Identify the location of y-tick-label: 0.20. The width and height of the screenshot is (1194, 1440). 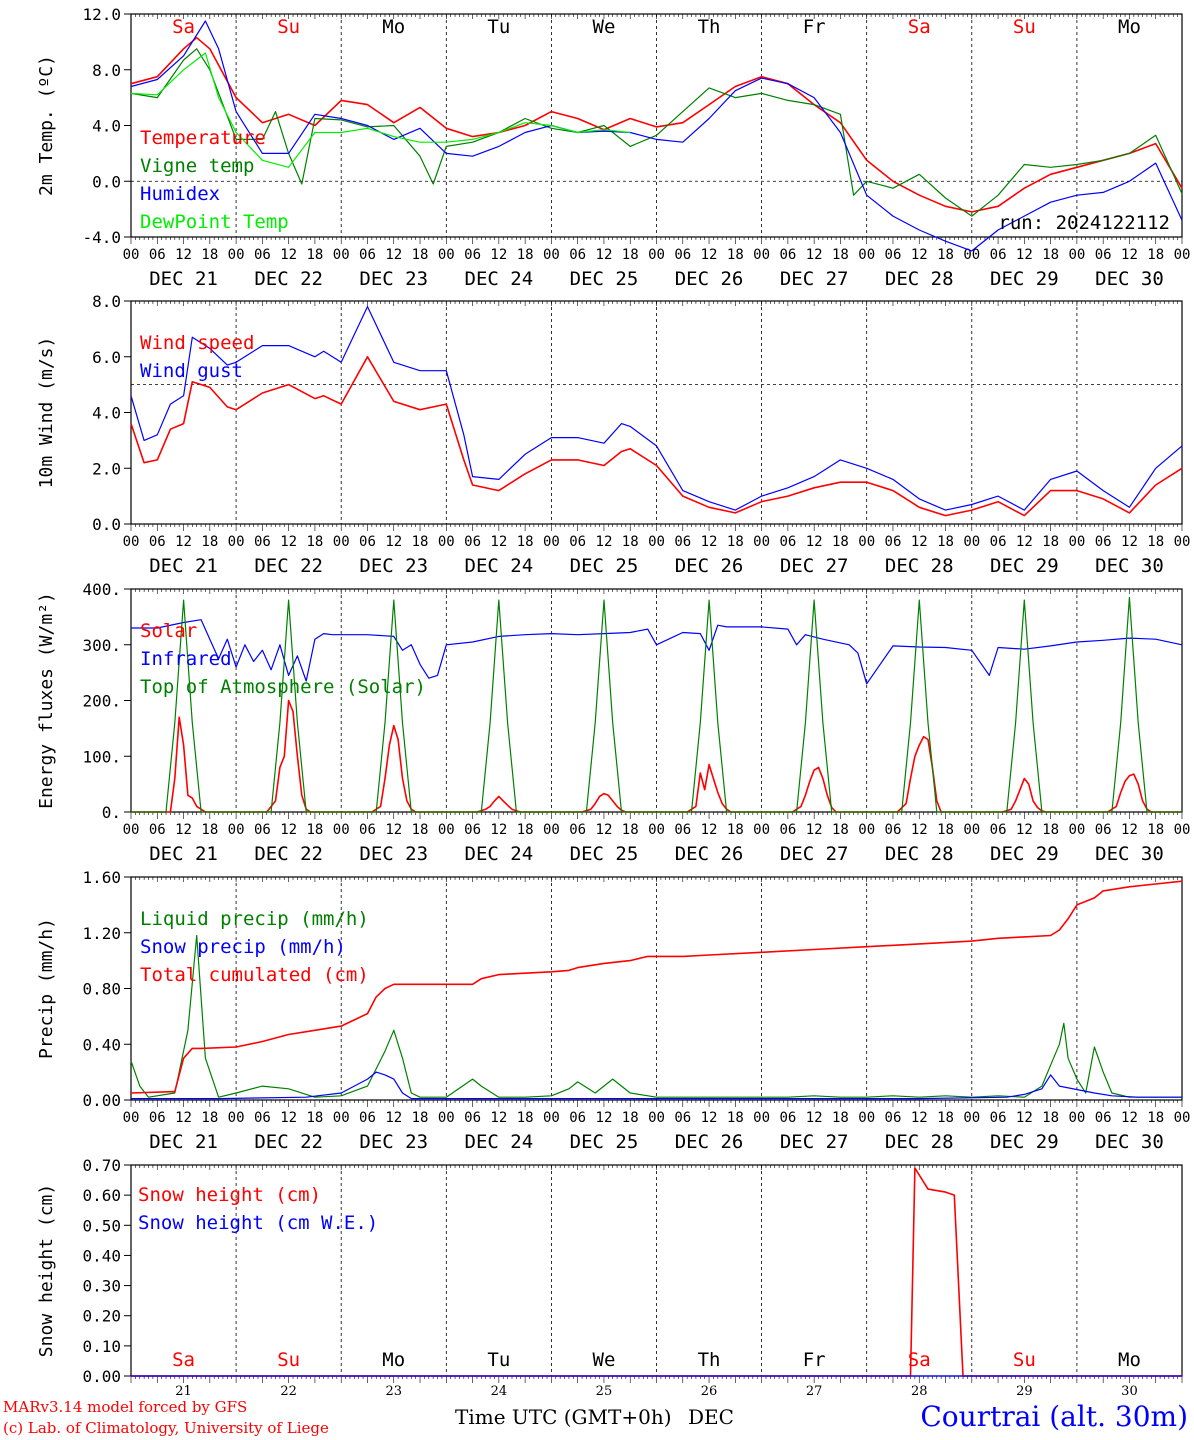
(101, 1316).